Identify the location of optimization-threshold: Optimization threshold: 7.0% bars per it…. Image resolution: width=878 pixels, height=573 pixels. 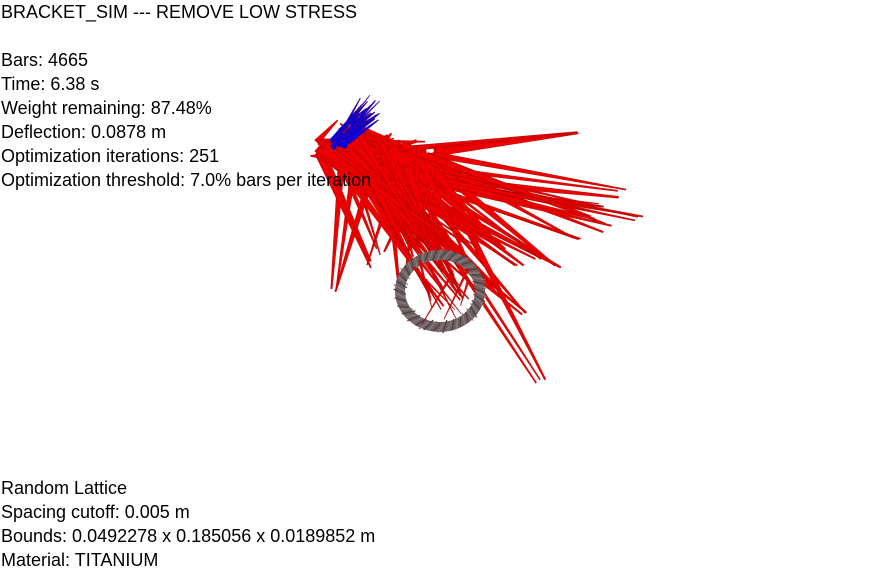
(186, 180).